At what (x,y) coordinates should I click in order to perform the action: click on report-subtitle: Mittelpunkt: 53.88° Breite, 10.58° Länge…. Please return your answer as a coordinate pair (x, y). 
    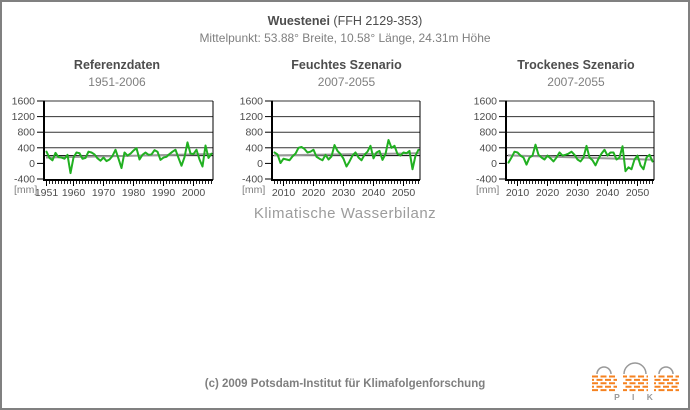
    Looking at the image, I should click on (345, 38).